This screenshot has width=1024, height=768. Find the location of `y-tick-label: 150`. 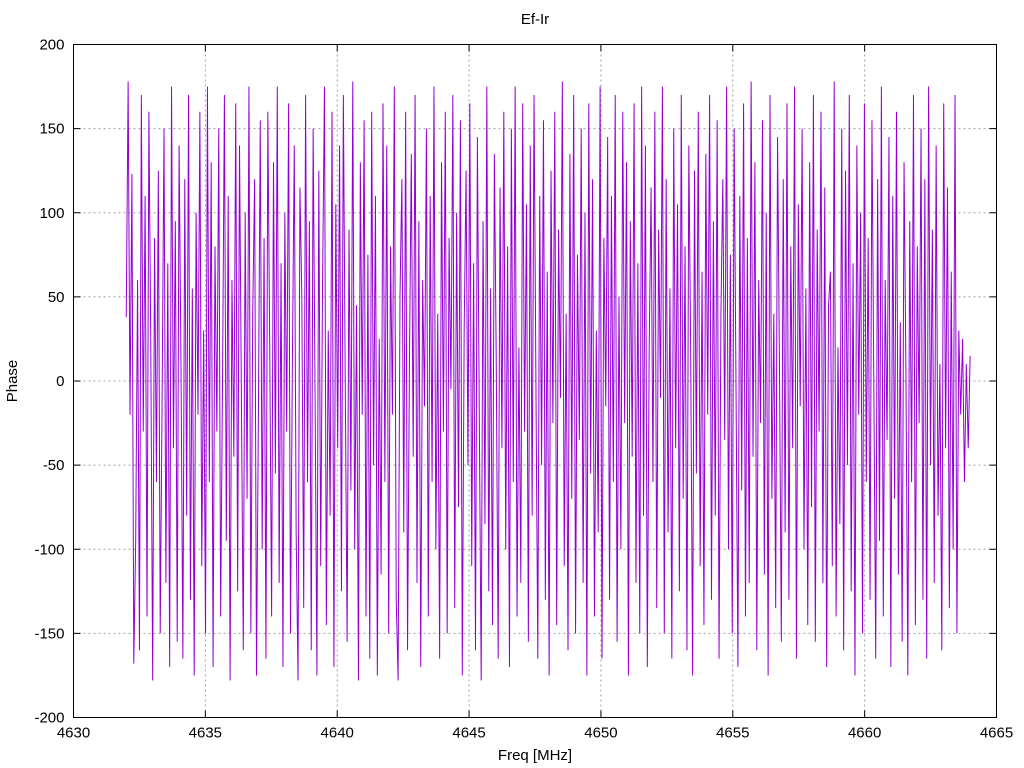

y-tick-label: 150 is located at coordinates (51, 129).